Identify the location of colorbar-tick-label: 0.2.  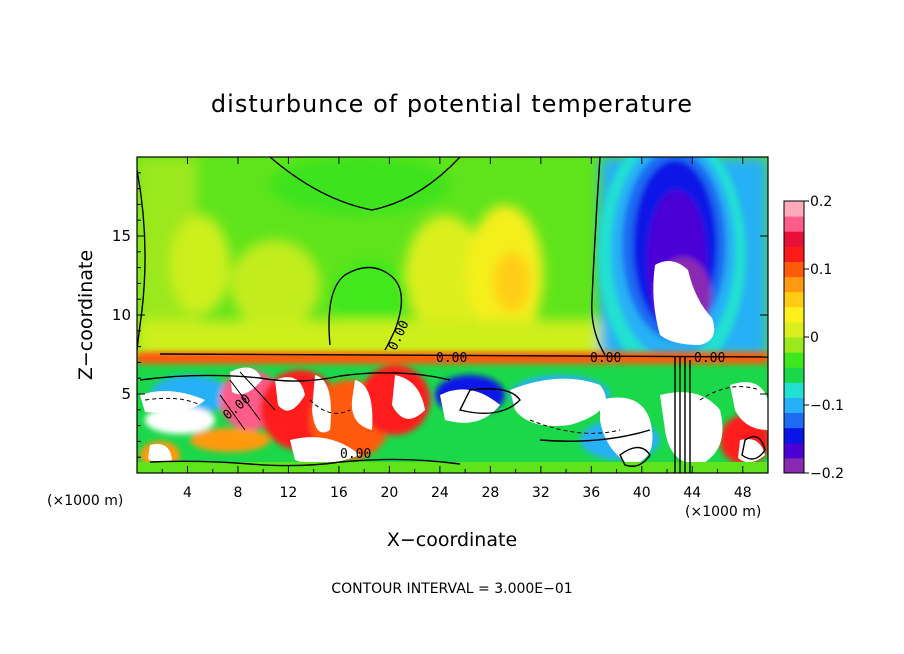
(821, 202).